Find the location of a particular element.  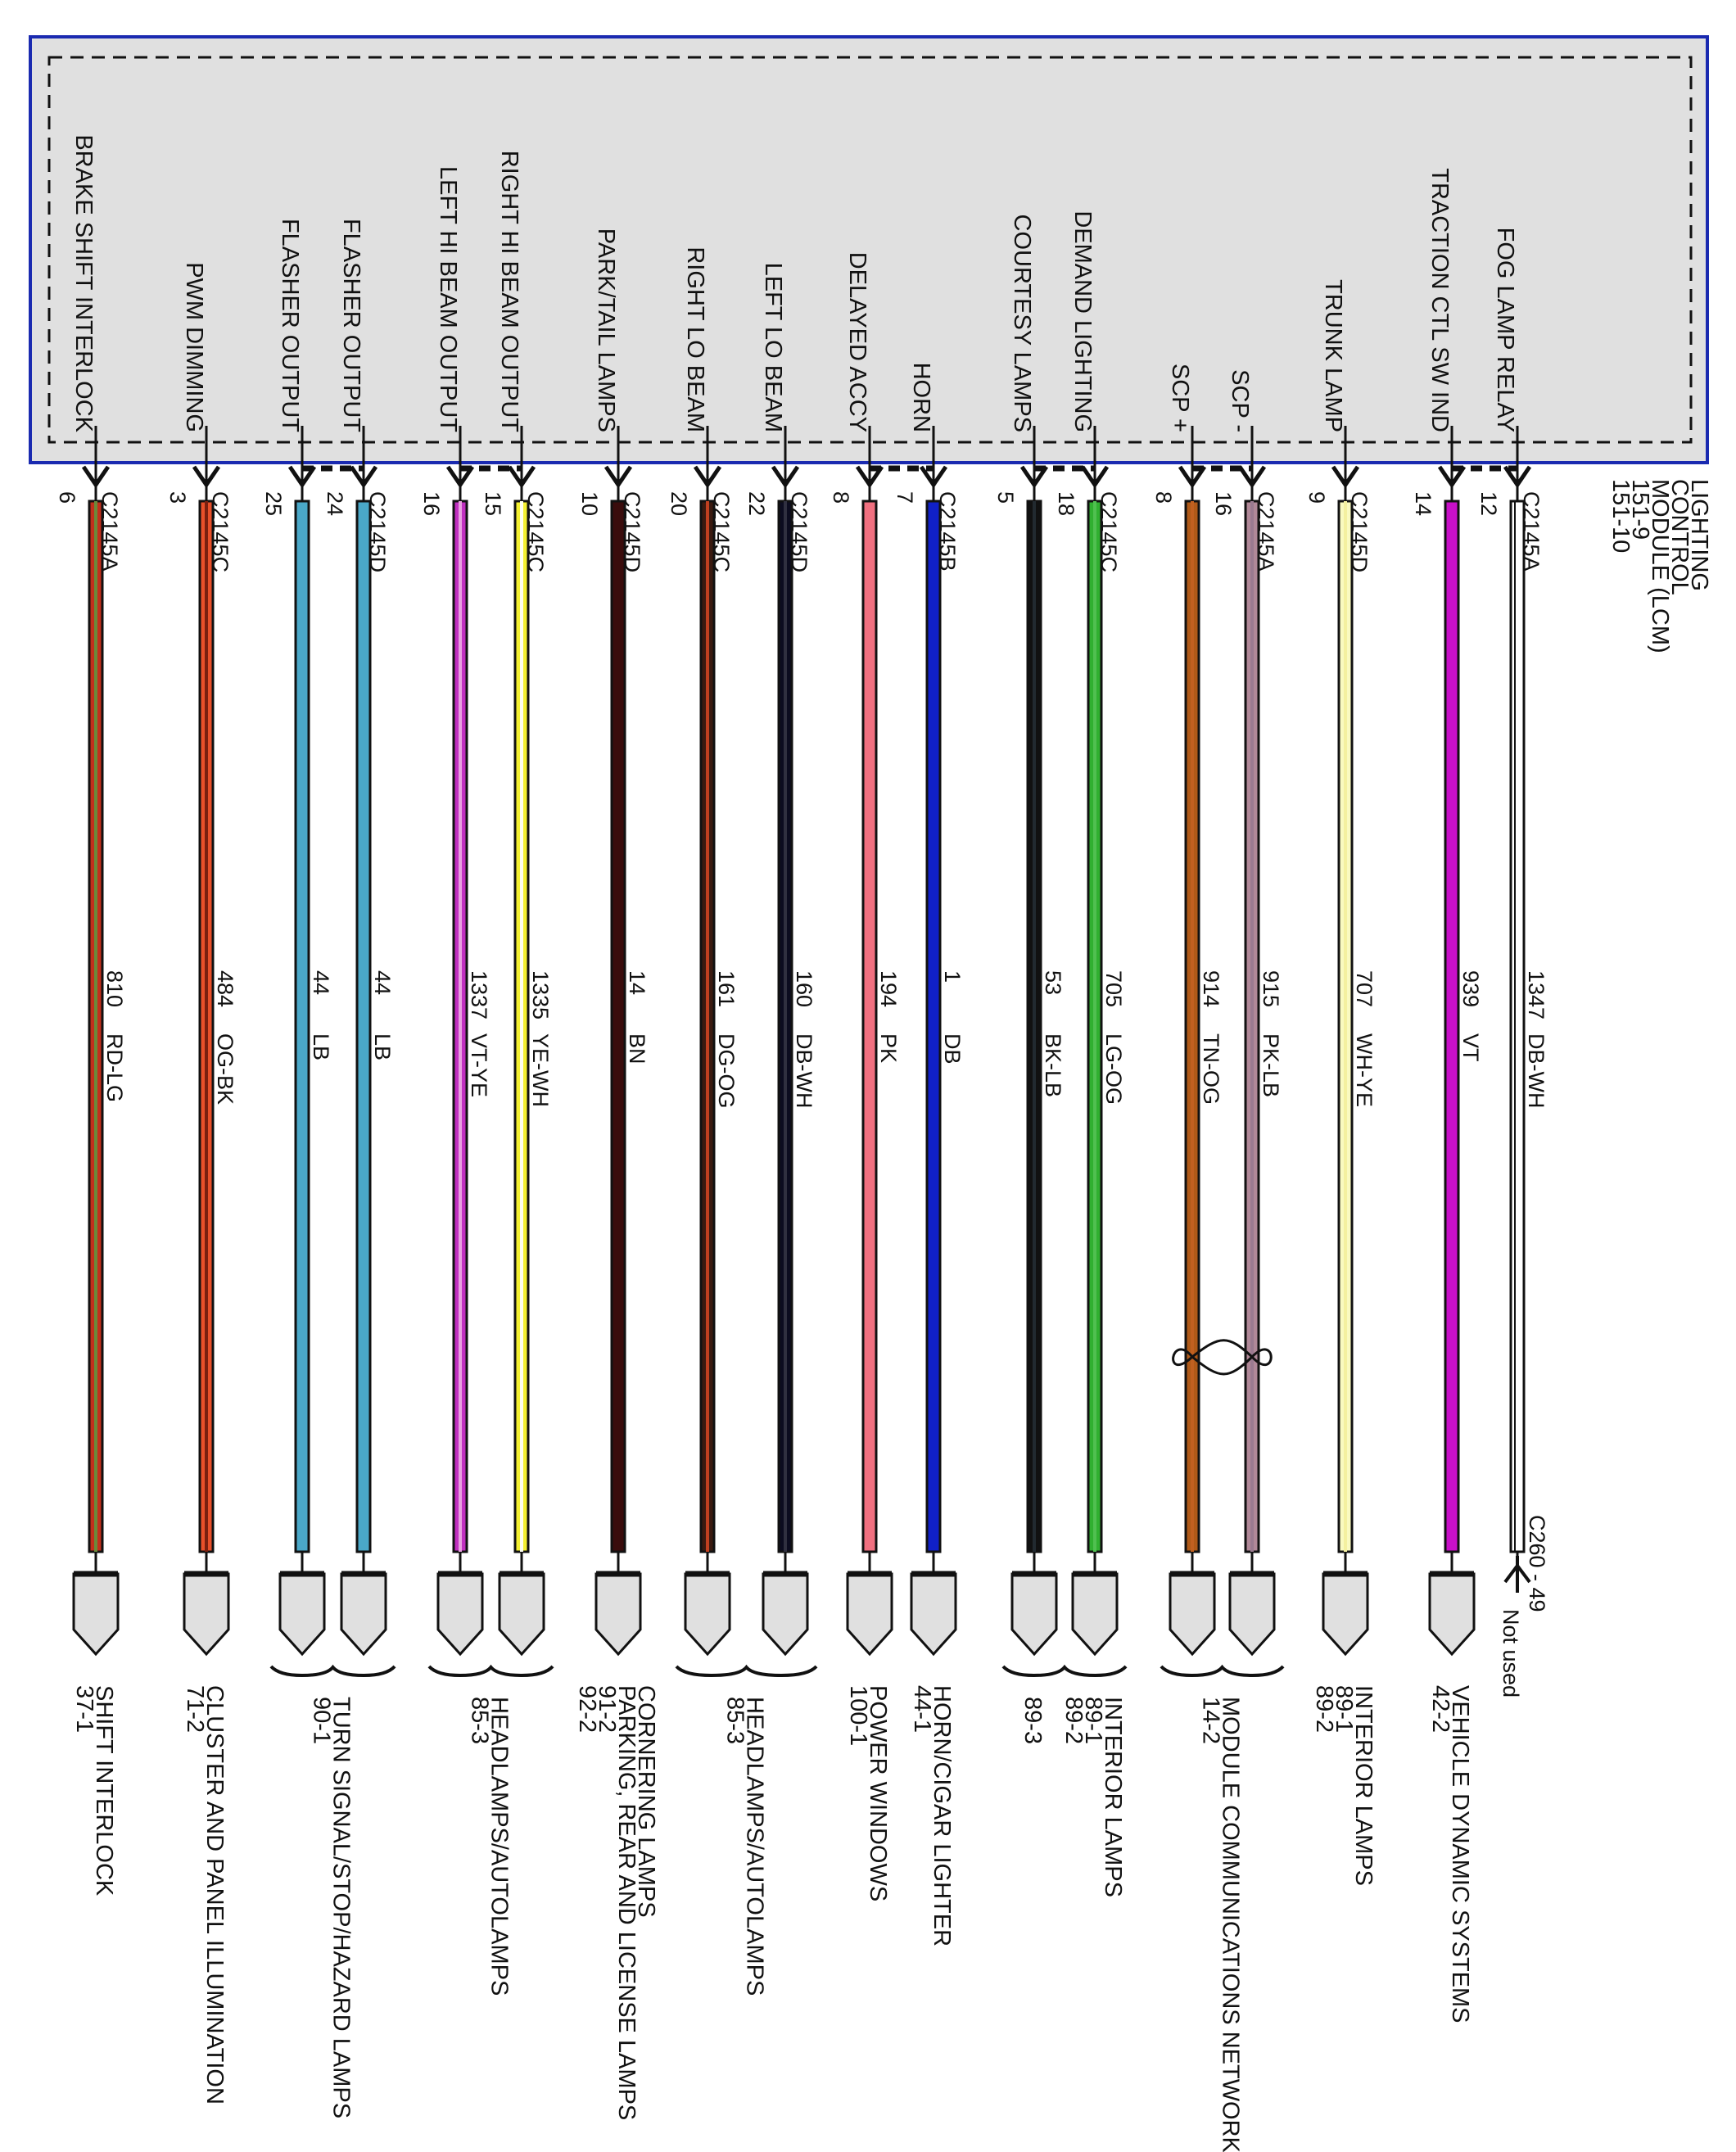

destination-name: CLUSTER AND PANEL ILLUMINATION is located at coordinates (214, 1895).